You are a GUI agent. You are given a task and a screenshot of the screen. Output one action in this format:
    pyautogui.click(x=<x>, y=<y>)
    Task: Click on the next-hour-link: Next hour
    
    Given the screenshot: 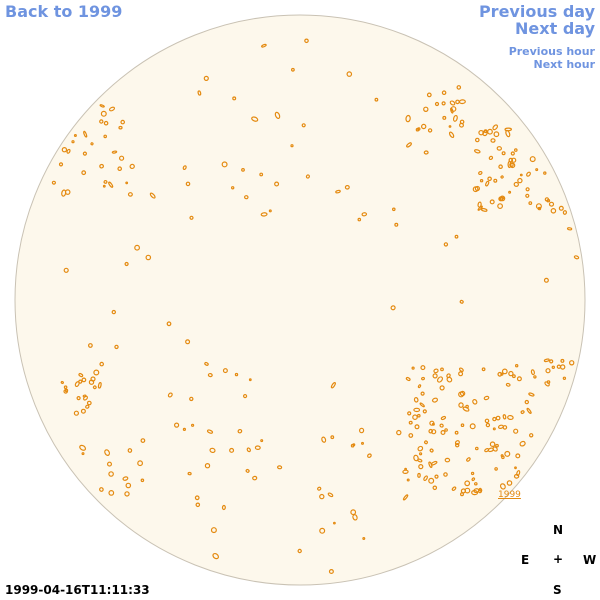 What is the action you would take?
    pyautogui.click(x=564, y=64)
    